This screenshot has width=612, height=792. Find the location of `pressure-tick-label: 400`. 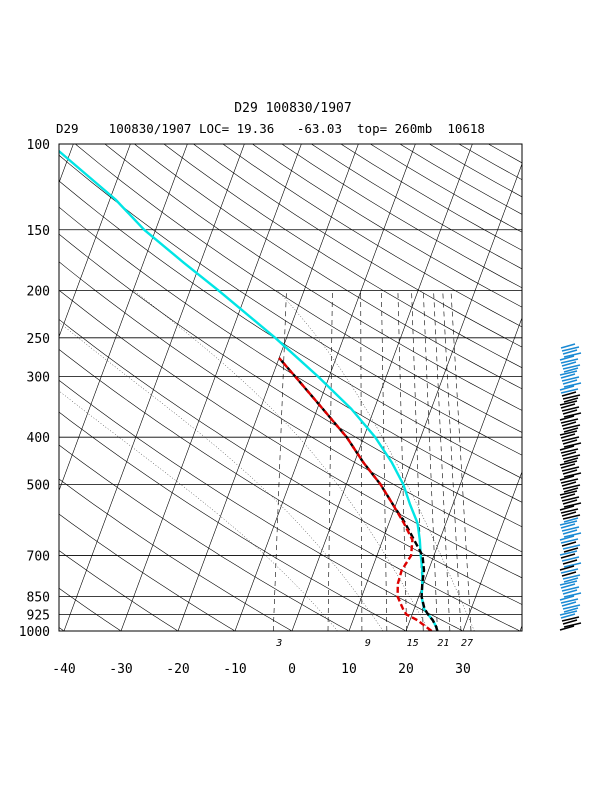

pressure-tick-label: 400 is located at coordinates (38, 438).